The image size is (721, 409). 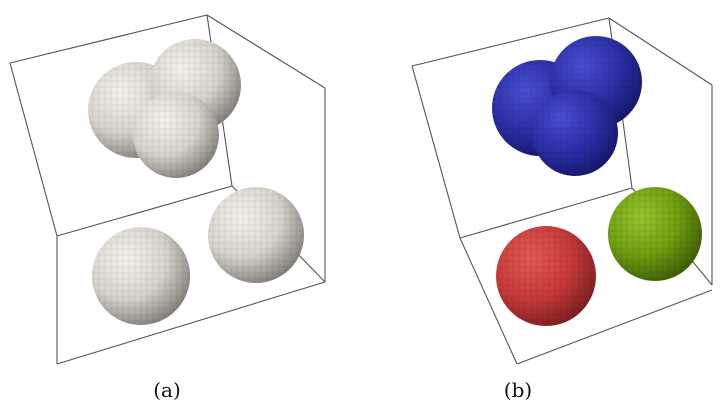 I want to click on panel-a-caption: (a), so click(x=167, y=390).